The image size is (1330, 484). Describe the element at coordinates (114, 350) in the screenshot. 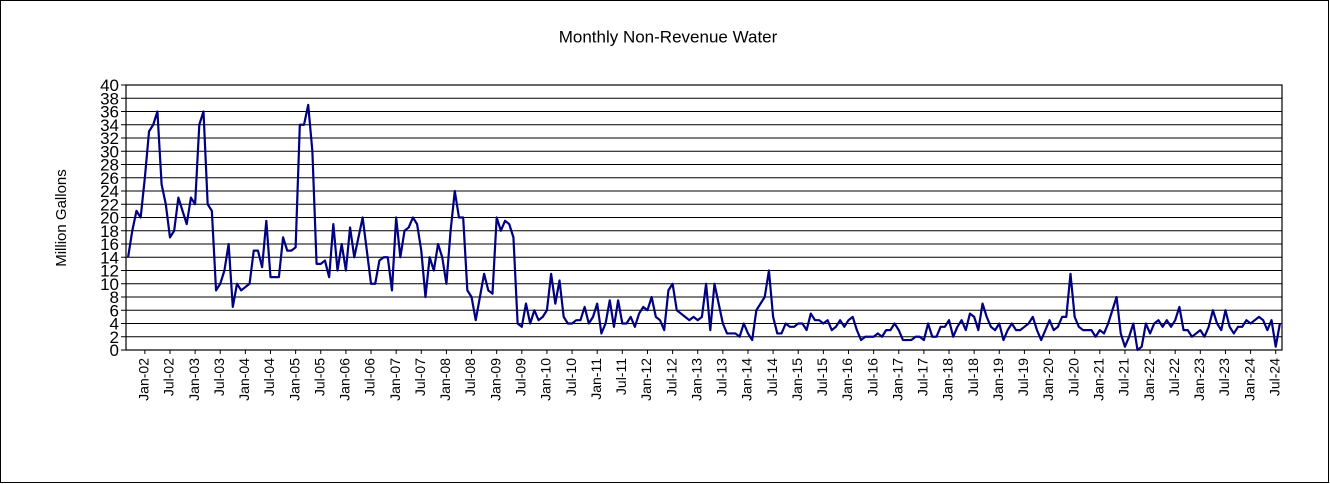

I see `y-tick-label: 0` at that location.